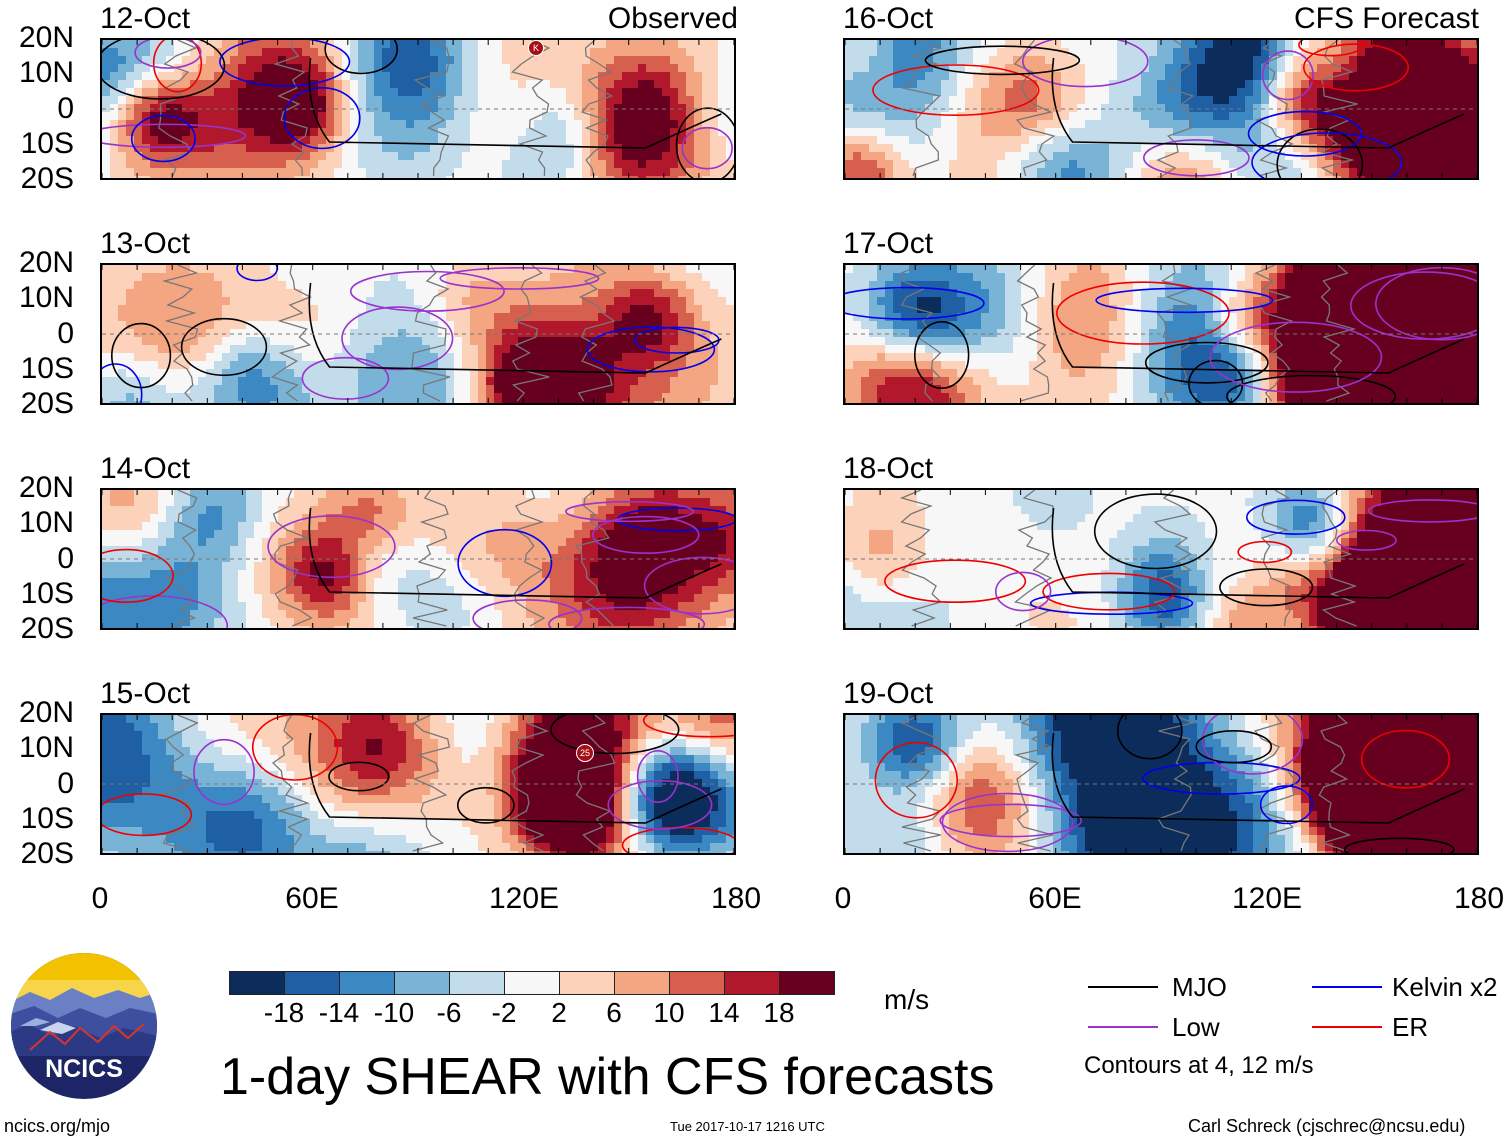 The width and height of the screenshot is (1510, 1142). I want to click on colorbar-tick-label: 14, so click(724, 1012).